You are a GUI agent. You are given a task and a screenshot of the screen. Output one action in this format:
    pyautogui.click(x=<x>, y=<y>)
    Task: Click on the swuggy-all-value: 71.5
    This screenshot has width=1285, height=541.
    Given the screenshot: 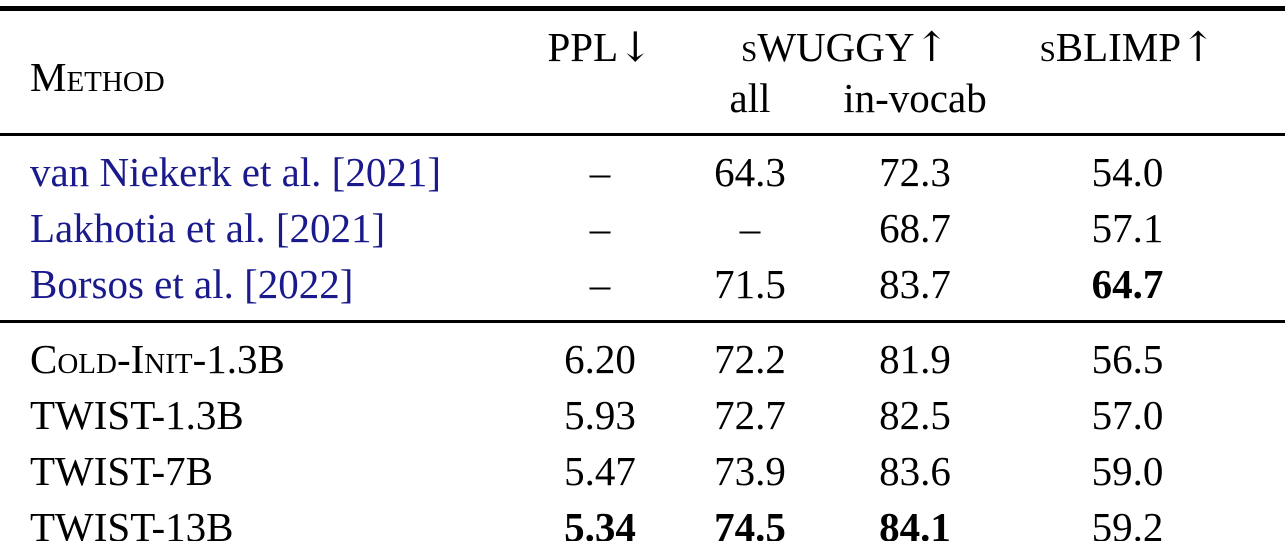 What is the action you would take?
    pyautogui.click(x=750, y=284)
    